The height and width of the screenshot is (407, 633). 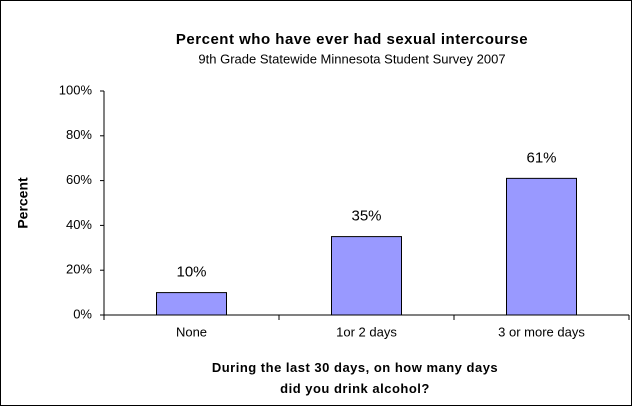 I want to click on y-axis-label: Percent, so click(x=23, y=203).